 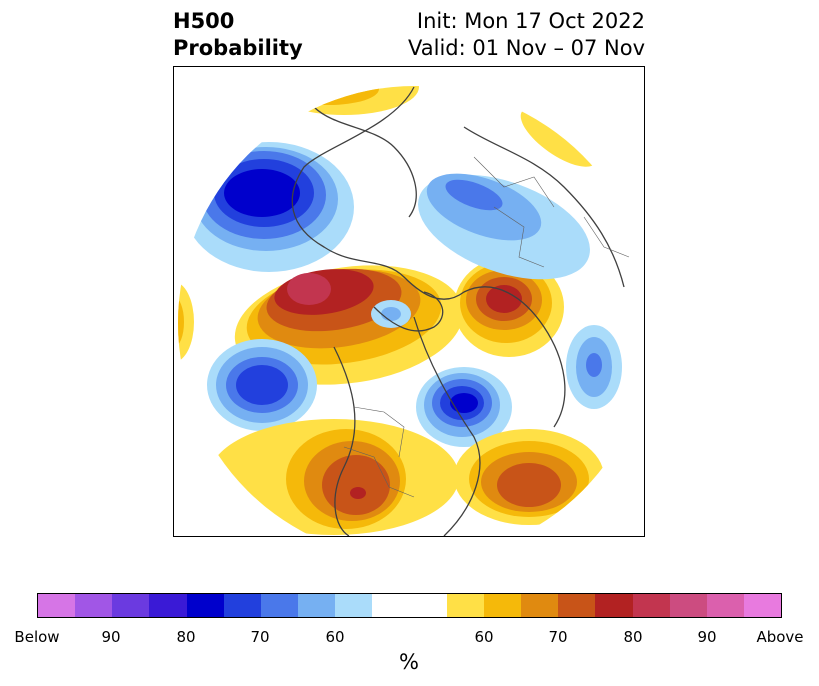 What do you see at coordinates (529, 477) in the screenshot?
I see `anomaly-above-atlantic` at bounding box center [529, 477].